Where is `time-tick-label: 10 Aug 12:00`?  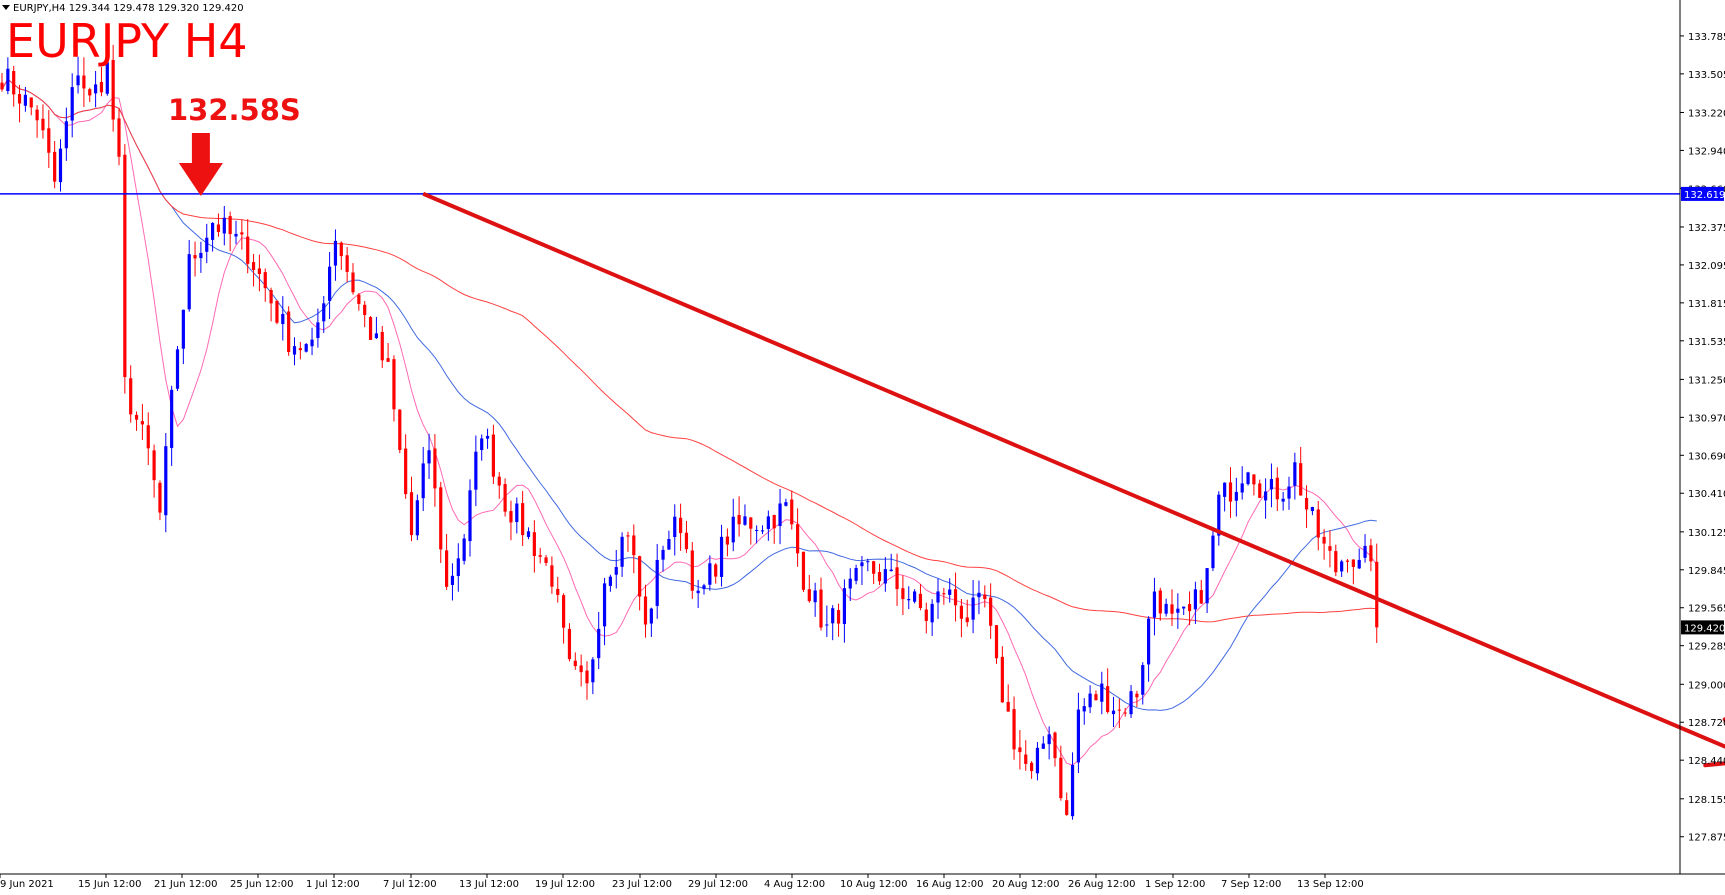
time-tick-label: 10 Aug 12:00 is located at coordinates (873, 884).